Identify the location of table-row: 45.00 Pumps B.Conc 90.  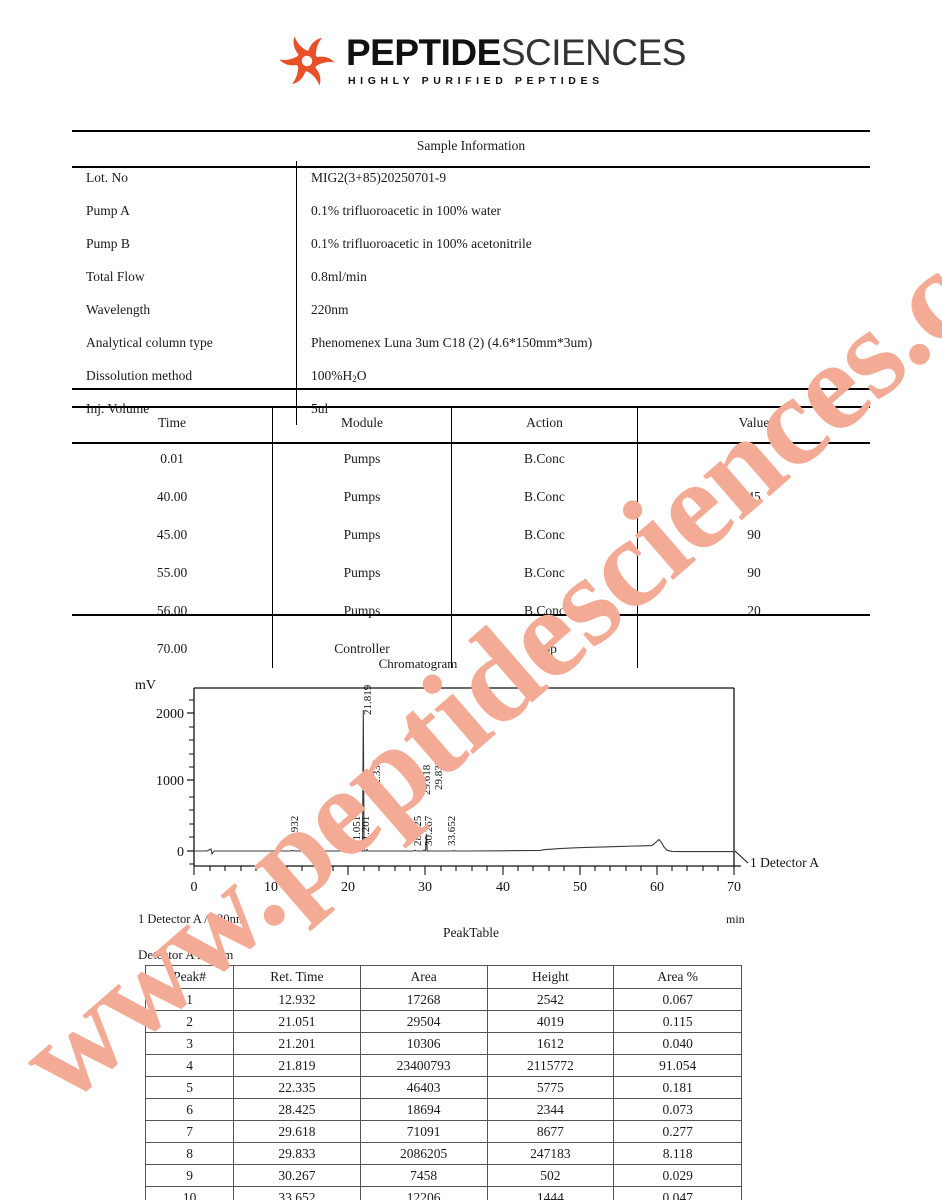
(471, 535).